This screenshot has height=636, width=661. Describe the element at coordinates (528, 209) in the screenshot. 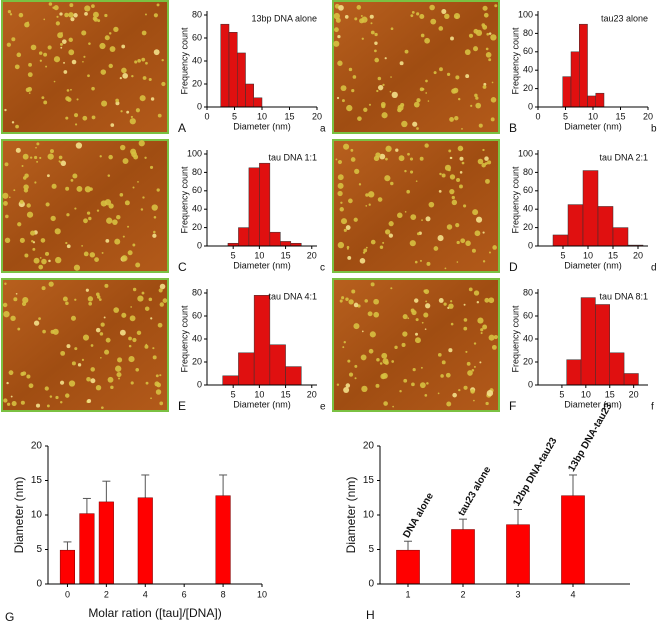

I see `y-tick-label: 40` at that location.